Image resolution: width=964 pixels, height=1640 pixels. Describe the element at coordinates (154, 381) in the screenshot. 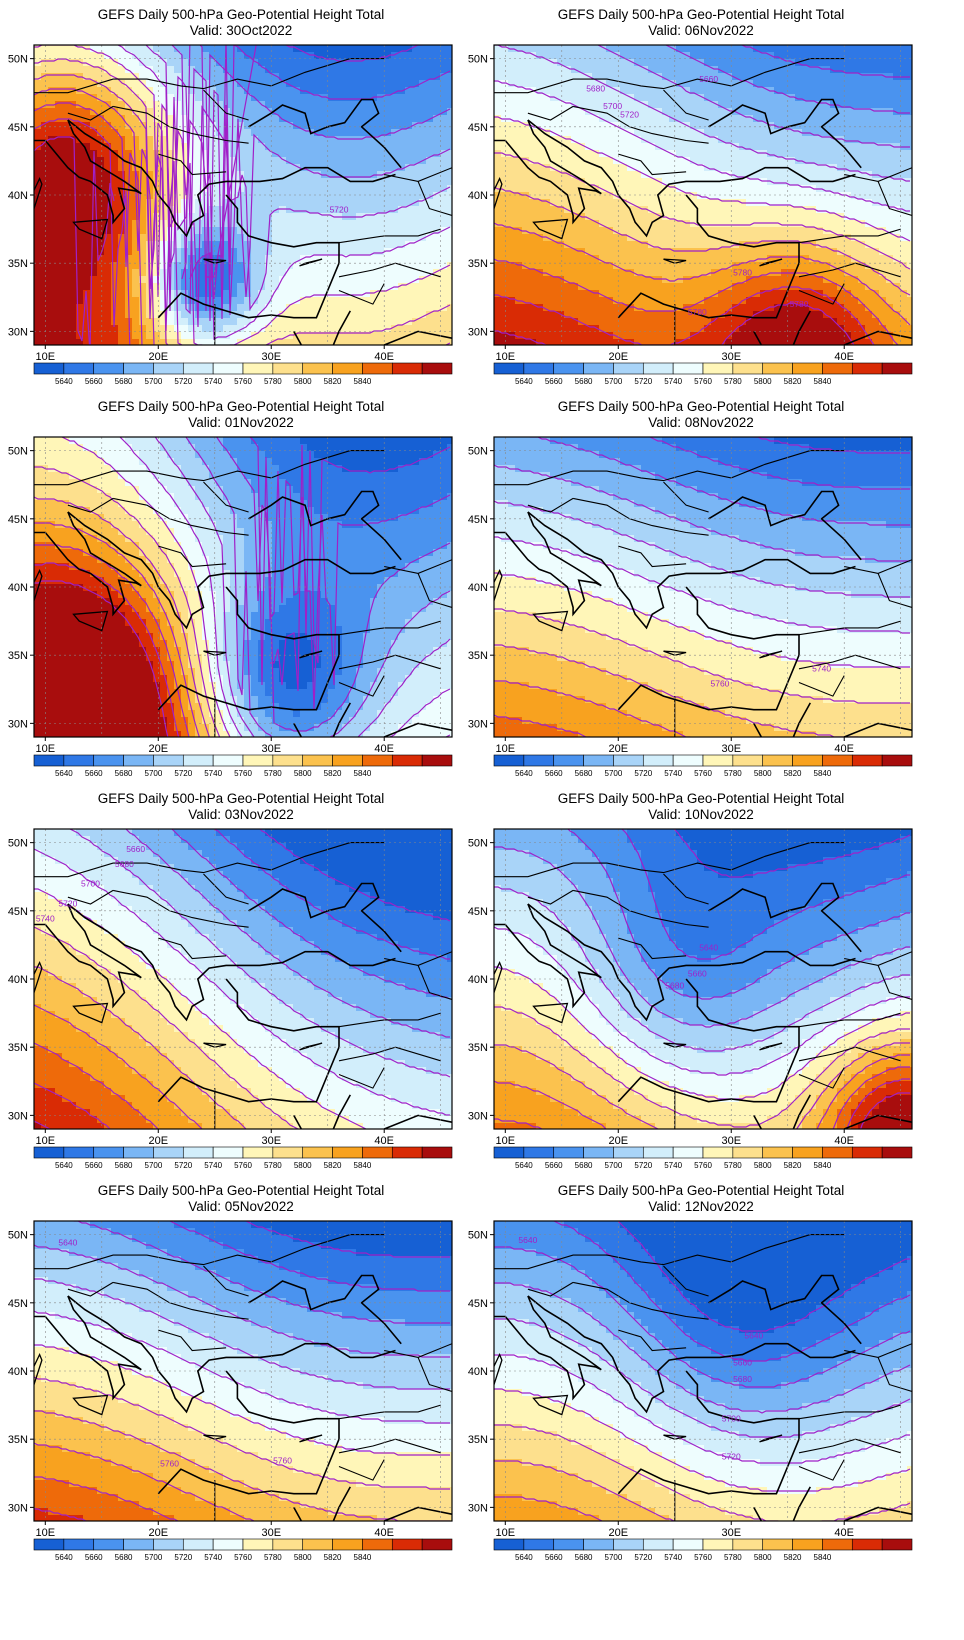

I see `colorbar-label: 5700` at that location.